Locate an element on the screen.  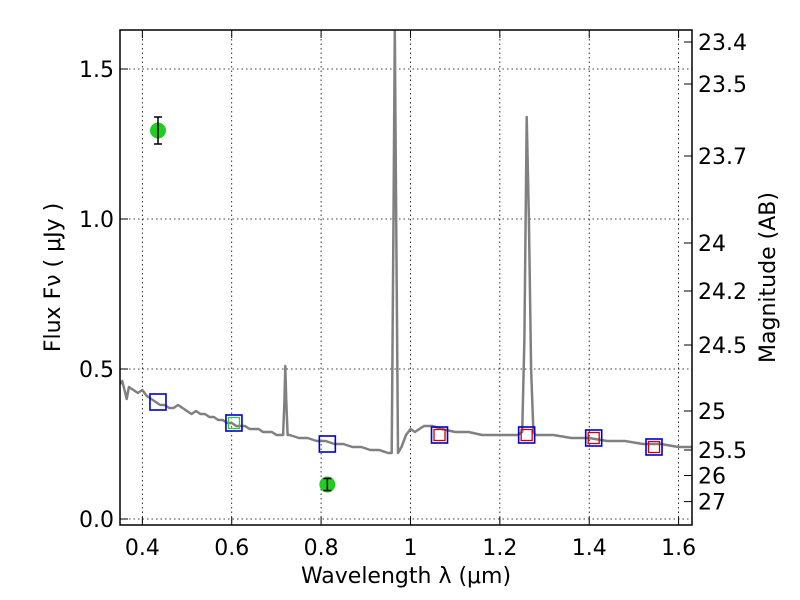
y2-tick-label: 24 is located at coordinates (712, 244).